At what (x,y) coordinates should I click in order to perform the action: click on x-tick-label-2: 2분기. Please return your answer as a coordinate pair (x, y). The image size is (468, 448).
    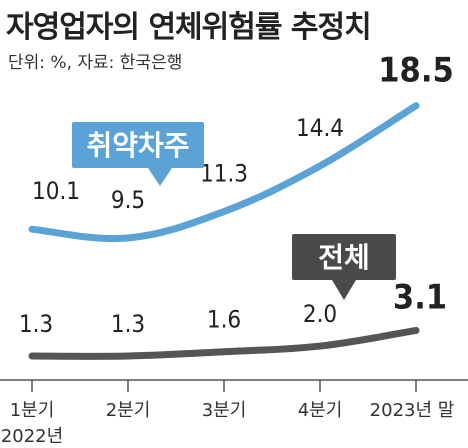
    Looking at the image, I should click on (128, 410).